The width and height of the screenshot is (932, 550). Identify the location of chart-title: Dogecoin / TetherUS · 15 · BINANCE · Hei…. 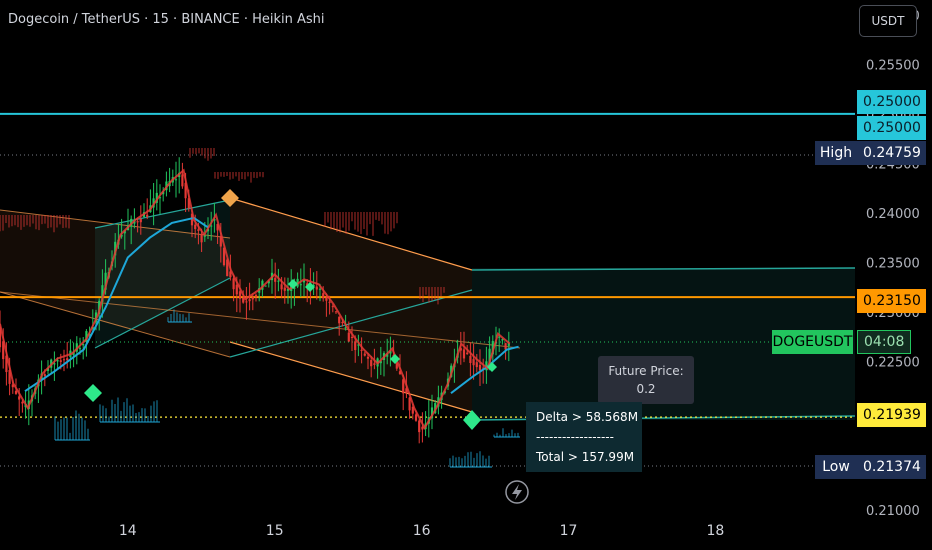
(166, 19).